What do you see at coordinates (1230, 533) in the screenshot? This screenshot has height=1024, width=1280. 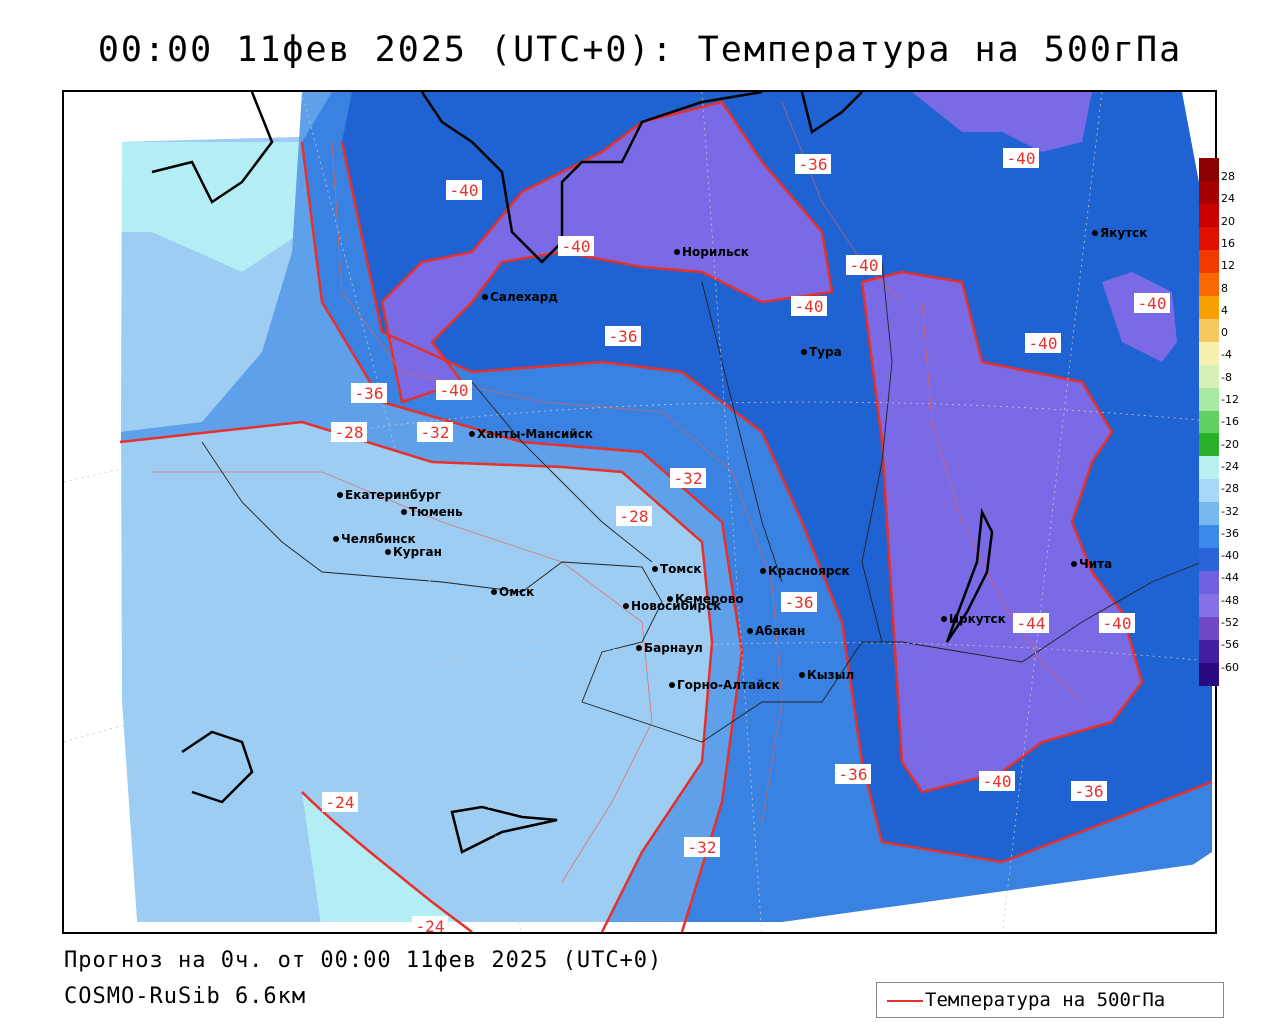 I see `colorbar-tick-label: -36` at bounding box center [1230, 533].